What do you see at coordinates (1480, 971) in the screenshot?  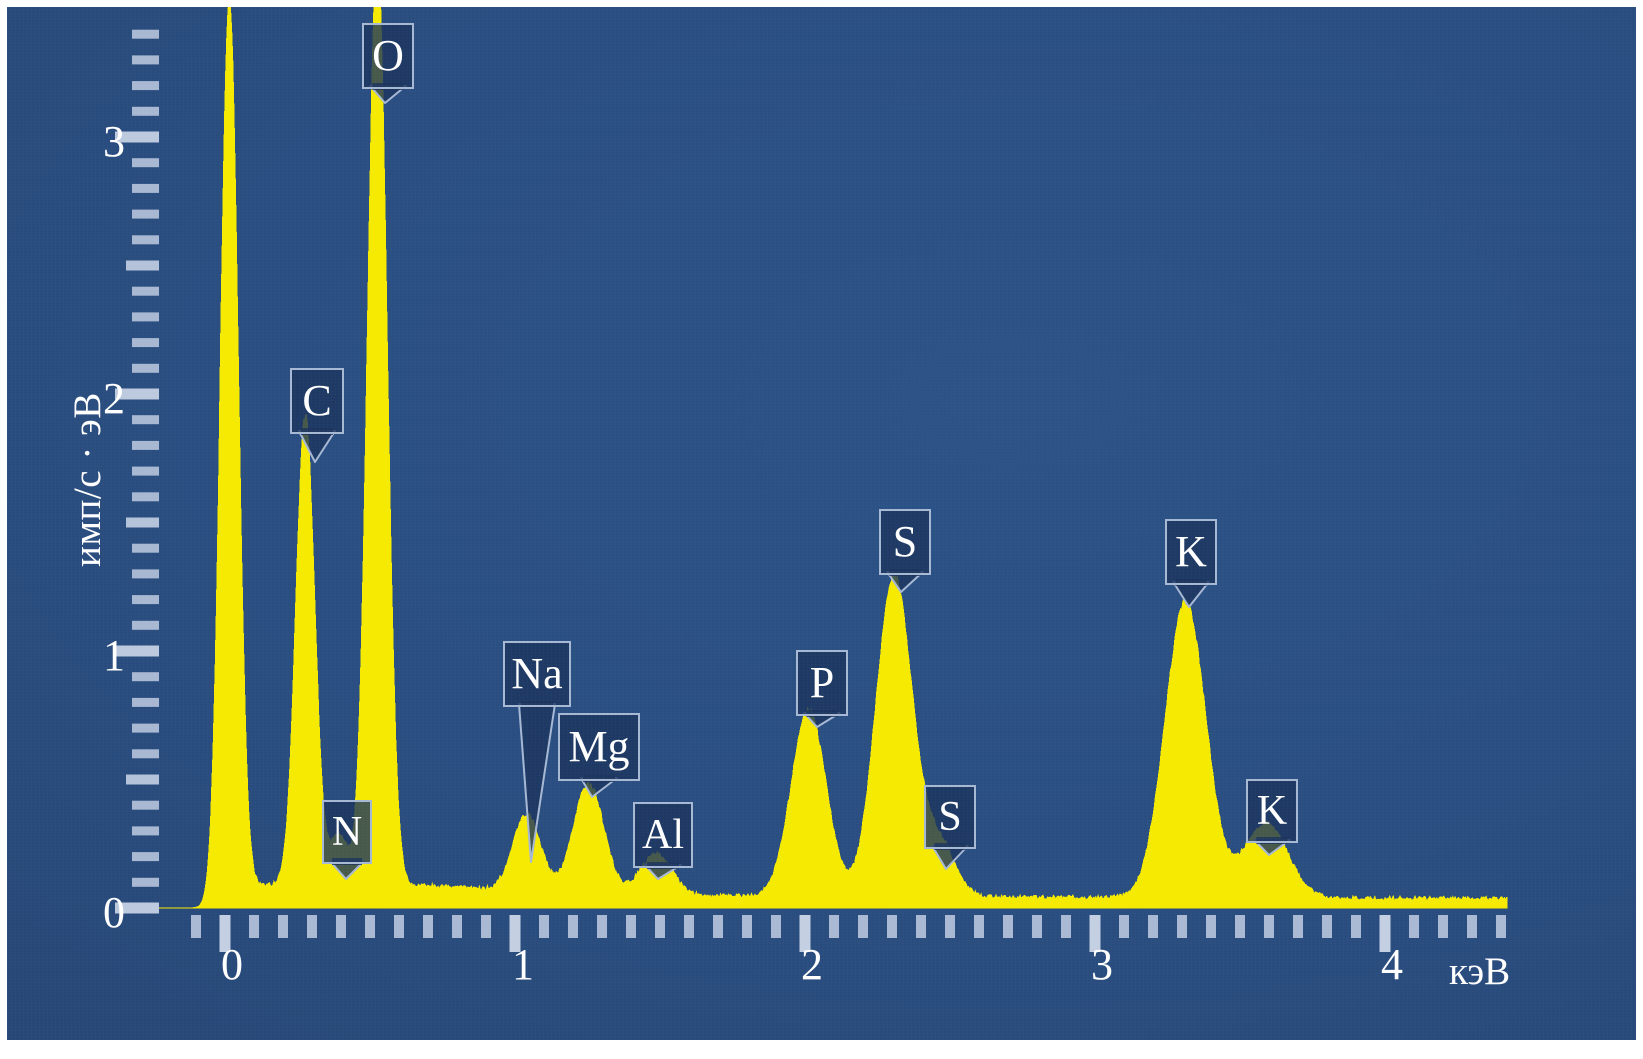 I see `x-axis-title: кэВ` at bounding box center [1480, 971].